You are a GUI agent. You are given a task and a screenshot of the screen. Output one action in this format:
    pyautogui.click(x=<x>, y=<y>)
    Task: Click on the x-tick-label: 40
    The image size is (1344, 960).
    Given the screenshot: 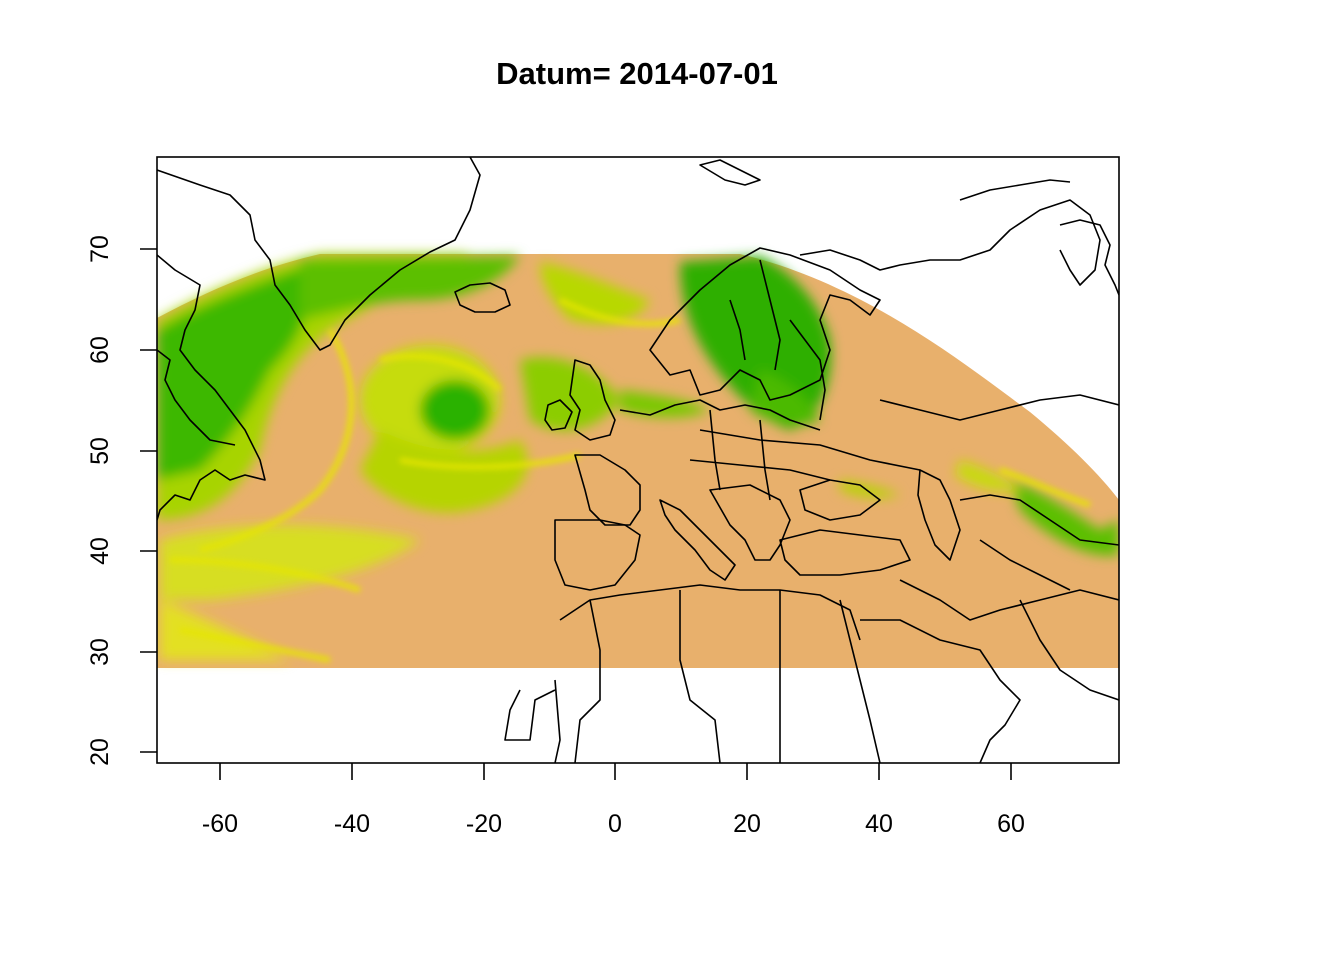 What is the action you would take?
    pyautogui.click(x=879, y=824)
    